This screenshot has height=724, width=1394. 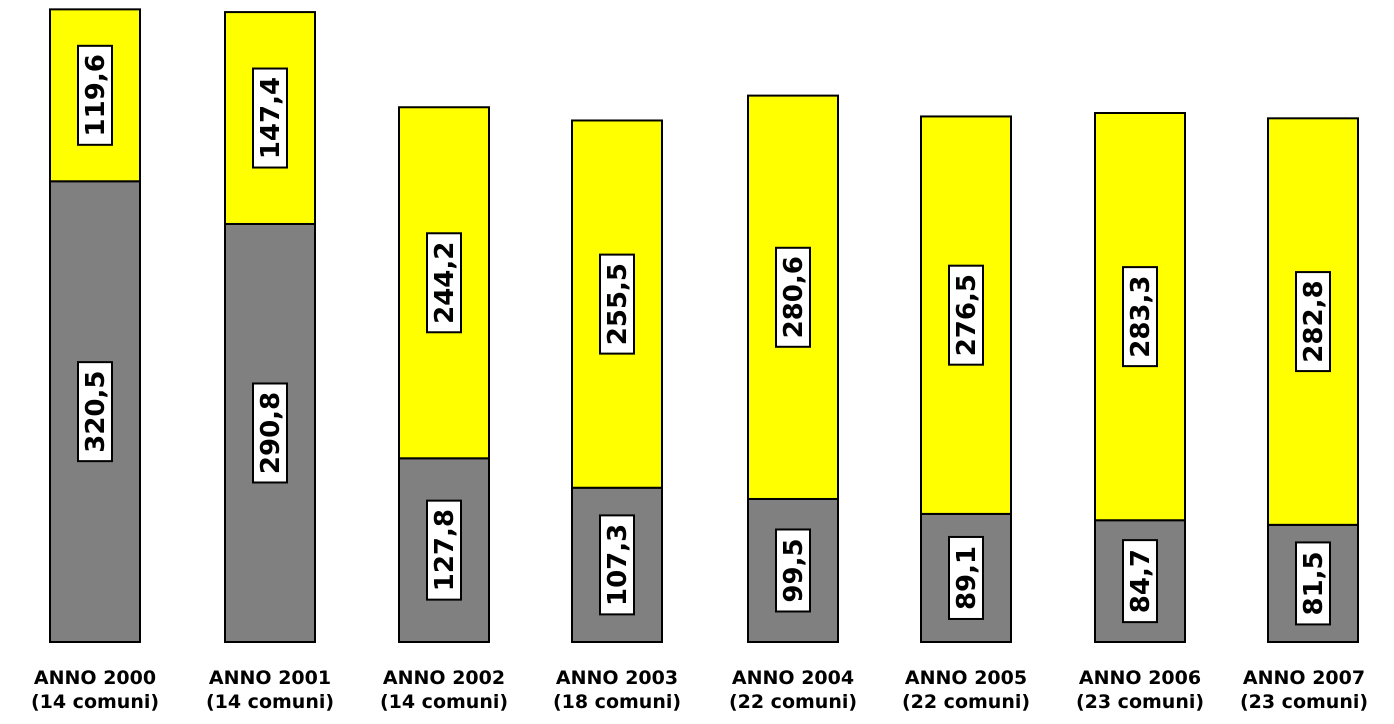 I want to click on value-label-text: 127,8, so click(x=445, y=550).